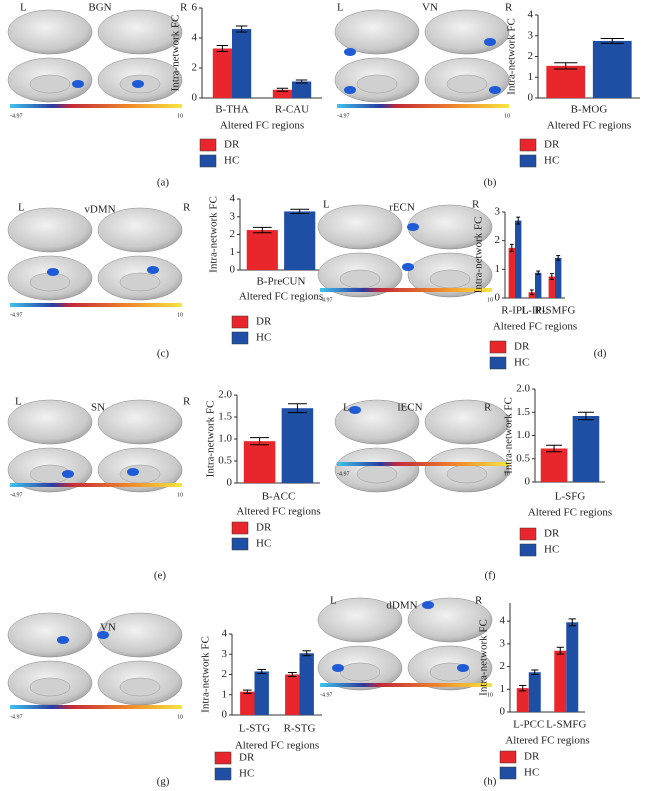 The image size is (654, 791). What do you see at coordinates (163, 354) in the screenshot?
I see `panel-label: (c)` at bounding box center [163, 354].